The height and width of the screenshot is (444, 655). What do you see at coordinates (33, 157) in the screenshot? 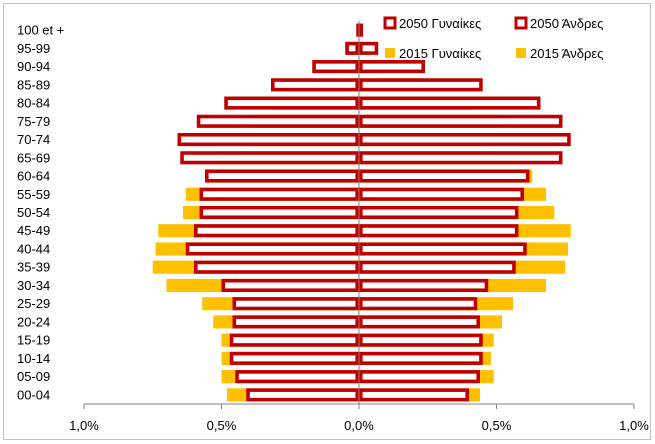
I see `y-tick-label: 65-69` at bounding box center [33, 157].